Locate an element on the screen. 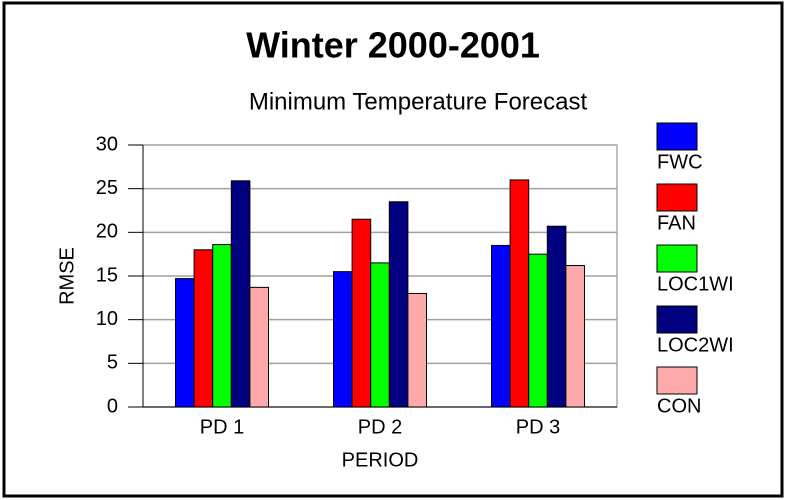 This screenshot has width=787, height=500. y-tick-label: 25 is located at coordinates (107, 188).